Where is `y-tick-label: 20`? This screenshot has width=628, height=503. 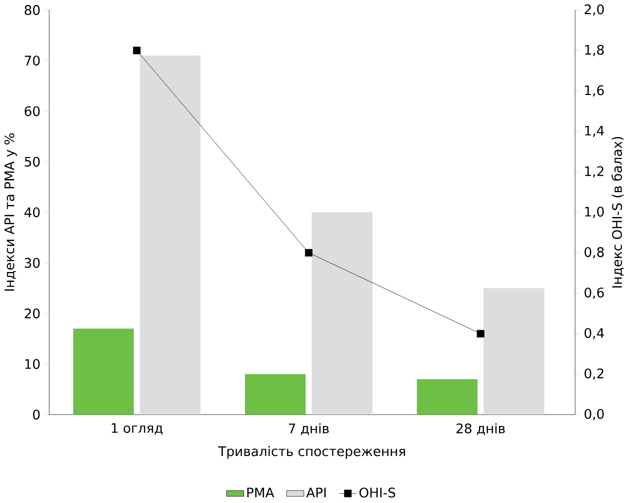 y-tick-label: 20 is located at coordinates (32, 313).